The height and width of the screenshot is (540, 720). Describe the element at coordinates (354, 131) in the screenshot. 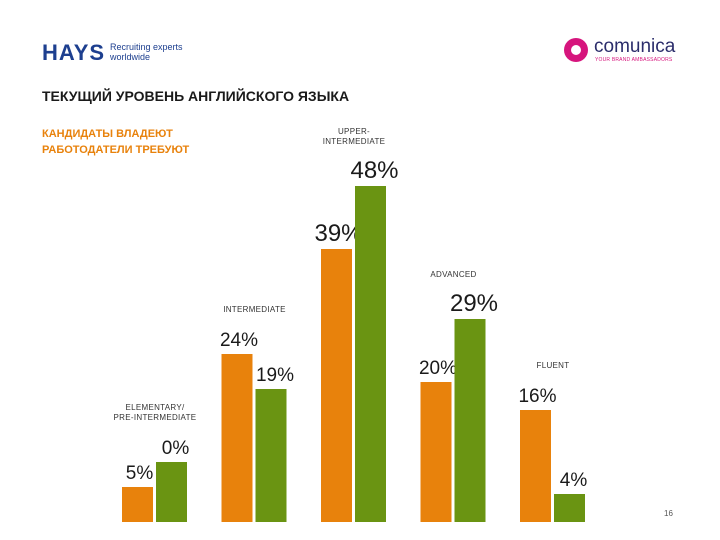

I see `category-label-3-line-1: UPPER-` at that location.